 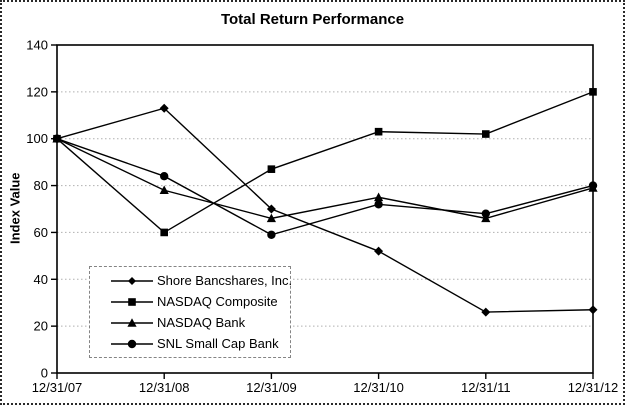 What do you see at coordinates (41, 185) in the screenshot?
I see `svg-text: 80` at bounding box center [41, 185].